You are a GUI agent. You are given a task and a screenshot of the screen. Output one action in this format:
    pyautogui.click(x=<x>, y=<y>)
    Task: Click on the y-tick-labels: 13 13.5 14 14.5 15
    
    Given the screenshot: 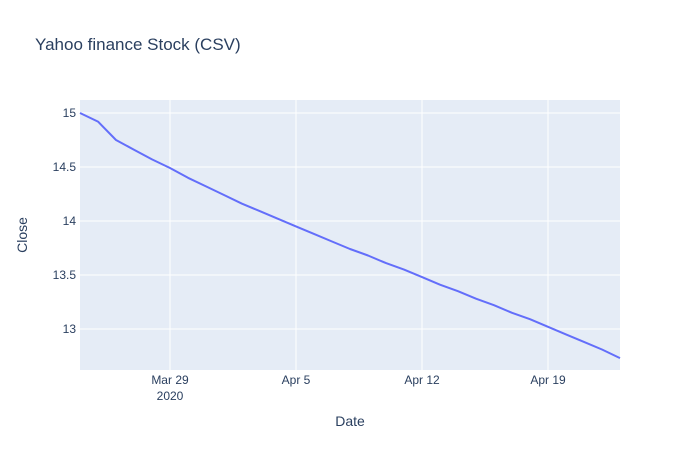 What is the action you would take?
    pyautogui.click(x=65, y=221)
    